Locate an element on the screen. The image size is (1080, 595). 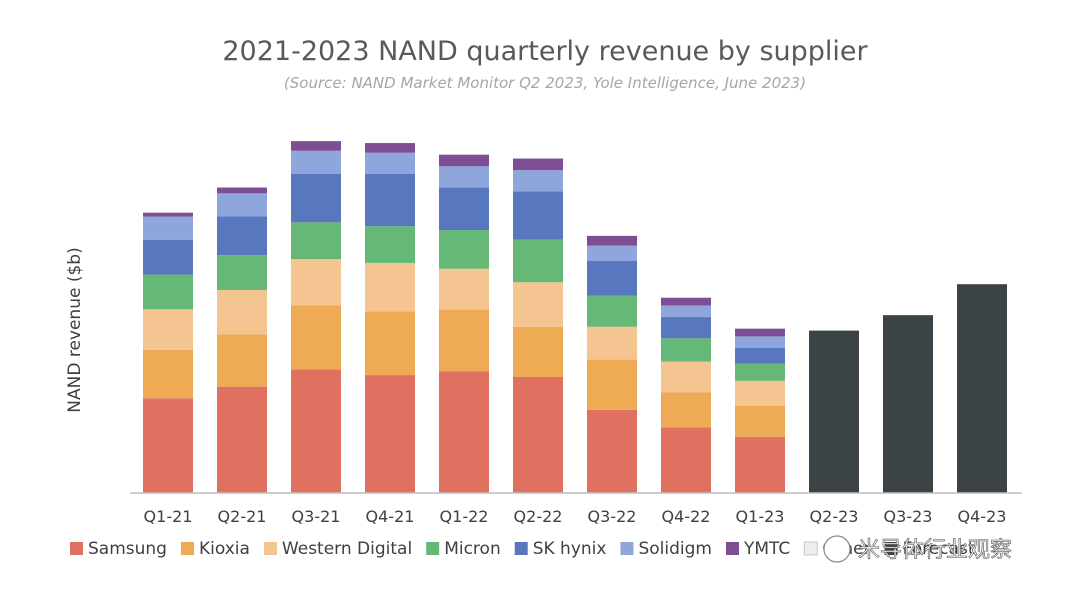
bar-q4-22-ymtc is located at coordinates (686, 301).